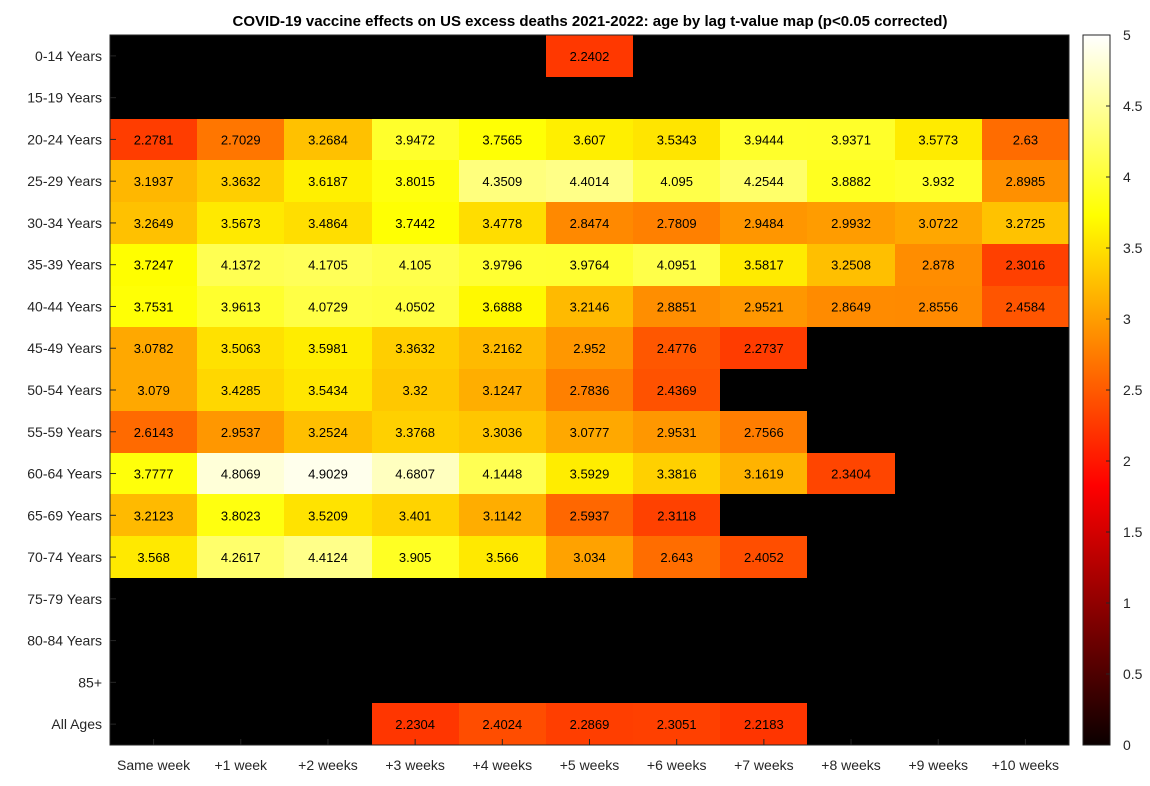 The image size is (1150, 786). What do you see at coordinates (502, 724) in the screenshot?
I see `cell-value-label: 2.4024` at bounding box center [502, 724].